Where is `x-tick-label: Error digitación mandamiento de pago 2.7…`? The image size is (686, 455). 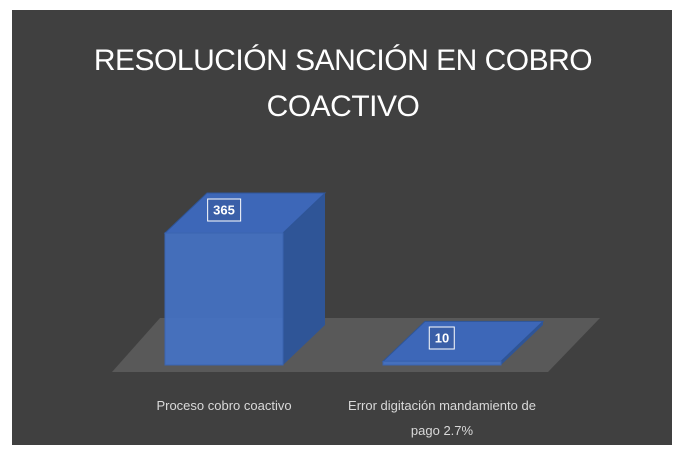
x-tick-label: Error digitación mandamiento de pago 2.7… is located at coordinates (442, 418).